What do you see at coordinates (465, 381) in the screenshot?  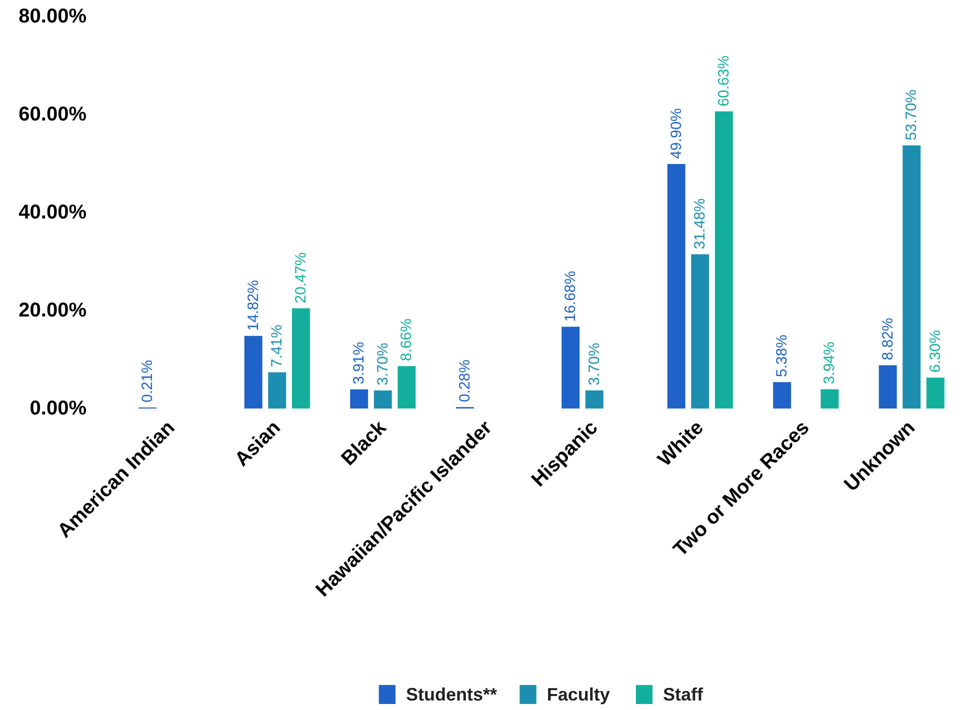 I see `data-label: 0.28%` at bounding box center [465, 381].